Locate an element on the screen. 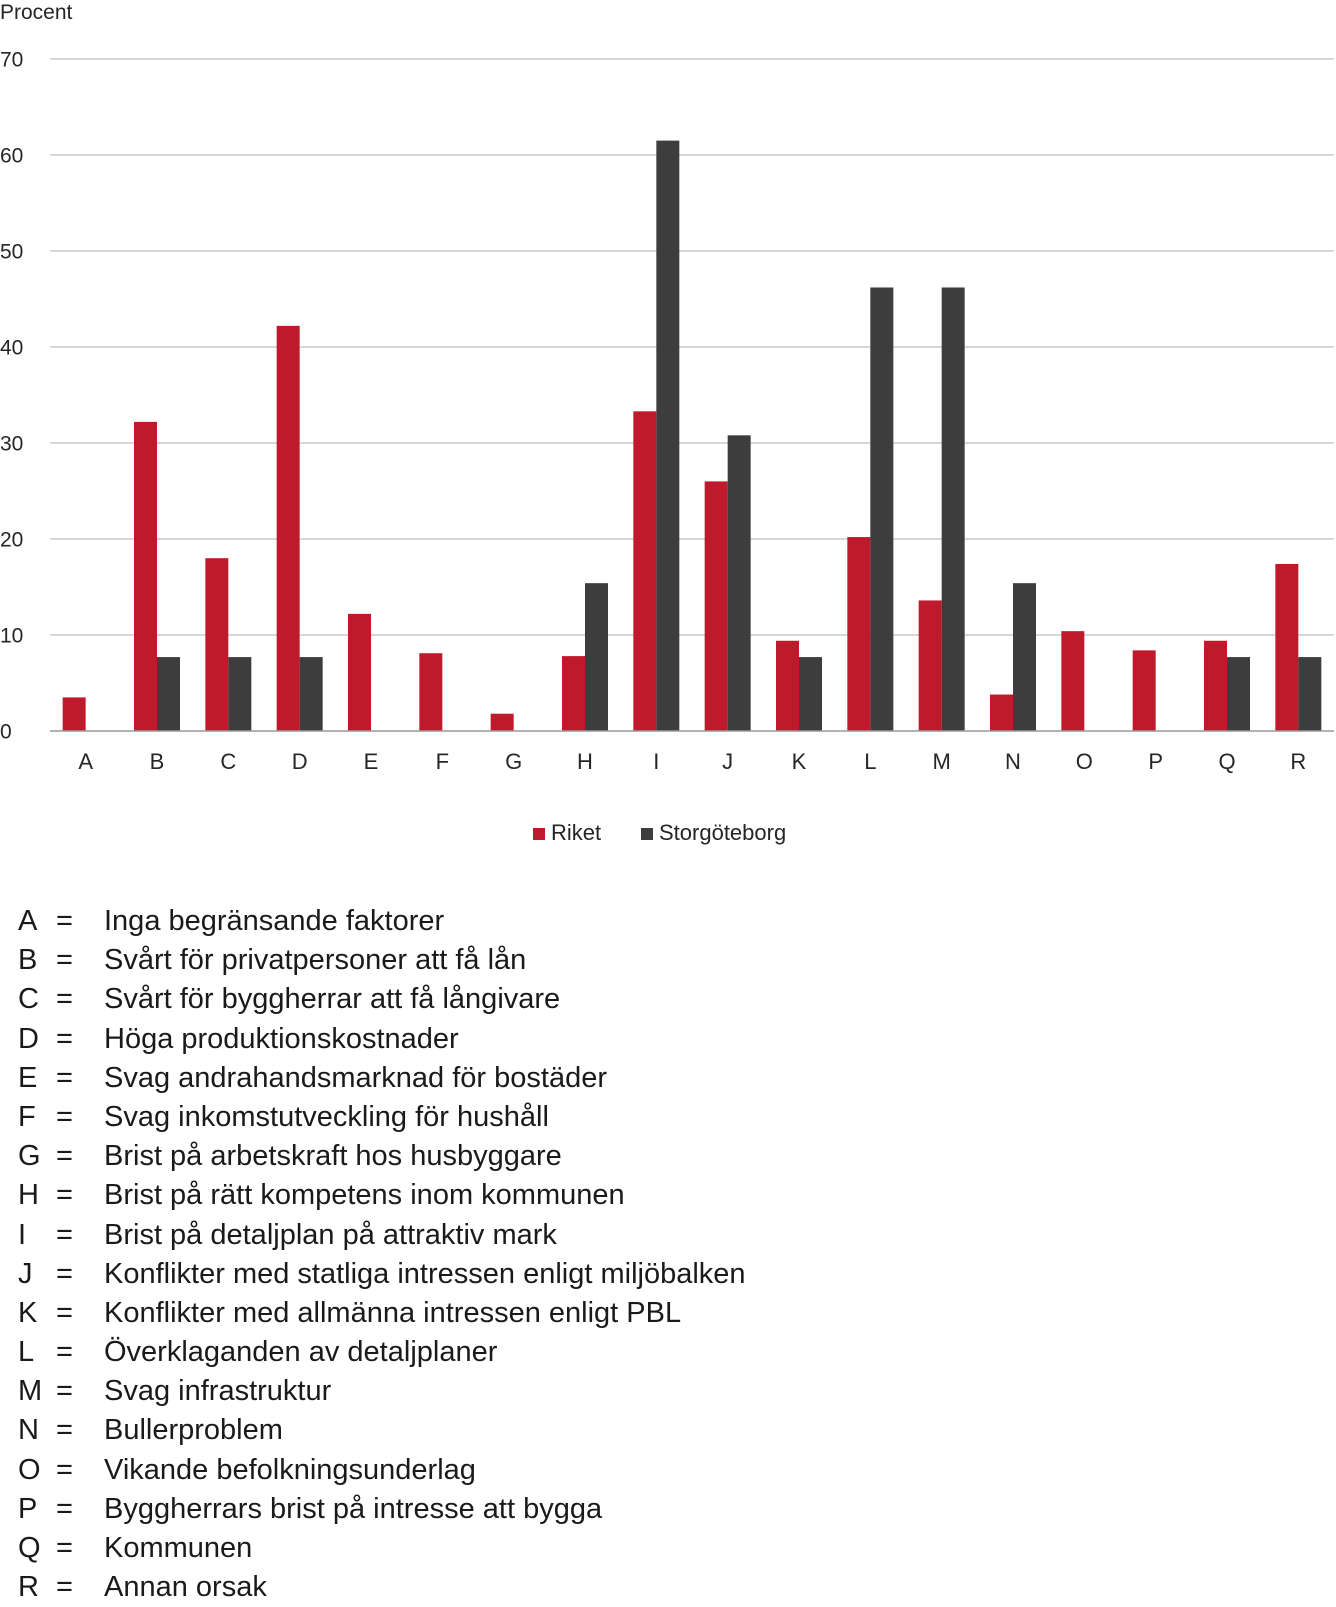 The width and height of the screenshot is (1336, 1607). glossary-item: D = Höga produktionskostnader is located at coordinates (382, 1039).